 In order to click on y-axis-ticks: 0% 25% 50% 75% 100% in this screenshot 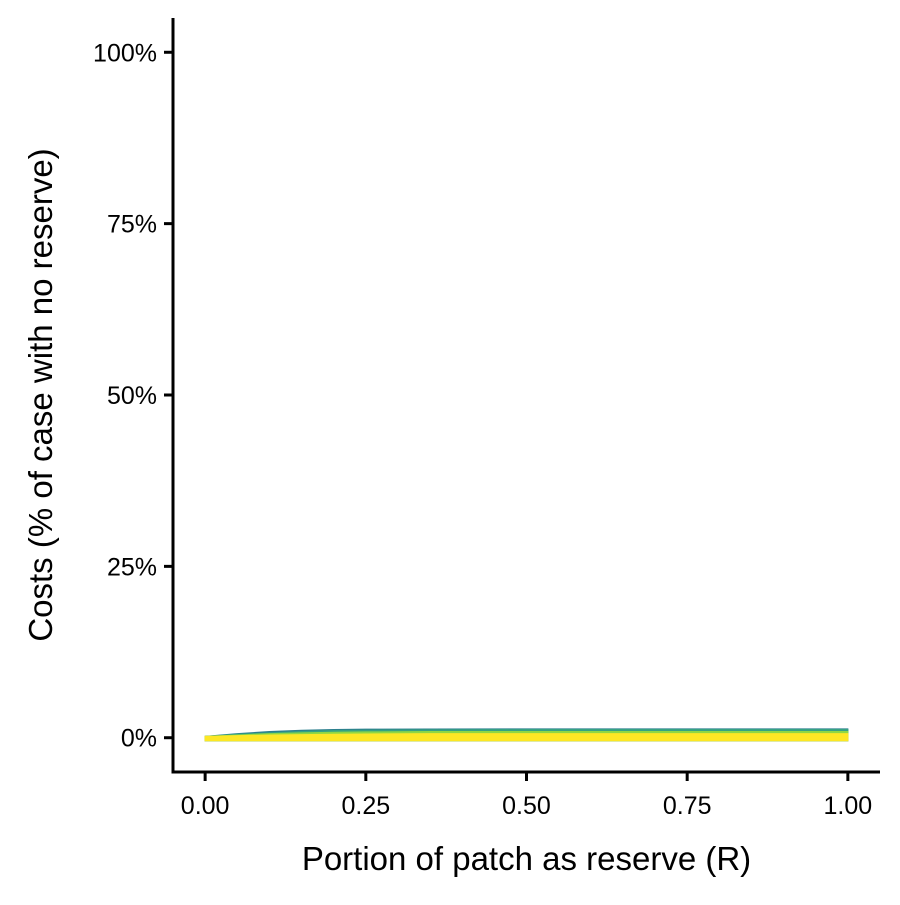, I will do `click(133, 396)`.